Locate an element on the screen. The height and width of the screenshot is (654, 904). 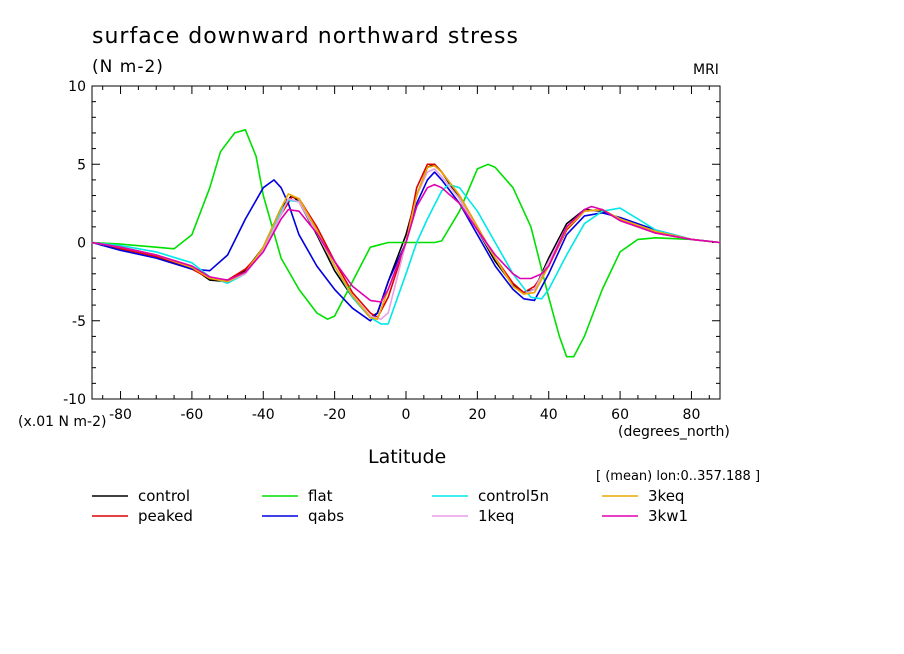
series-line-3kw1 is located at coordinates (406, 243).